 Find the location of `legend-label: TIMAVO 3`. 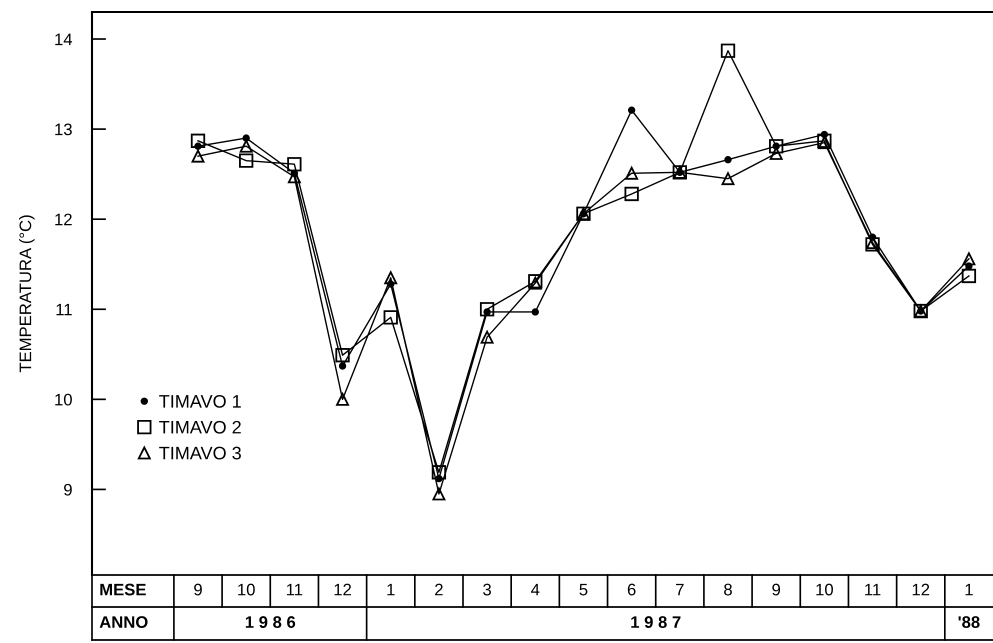

legend-label: TIMAVO 3 is located at coordinates (200, 453).